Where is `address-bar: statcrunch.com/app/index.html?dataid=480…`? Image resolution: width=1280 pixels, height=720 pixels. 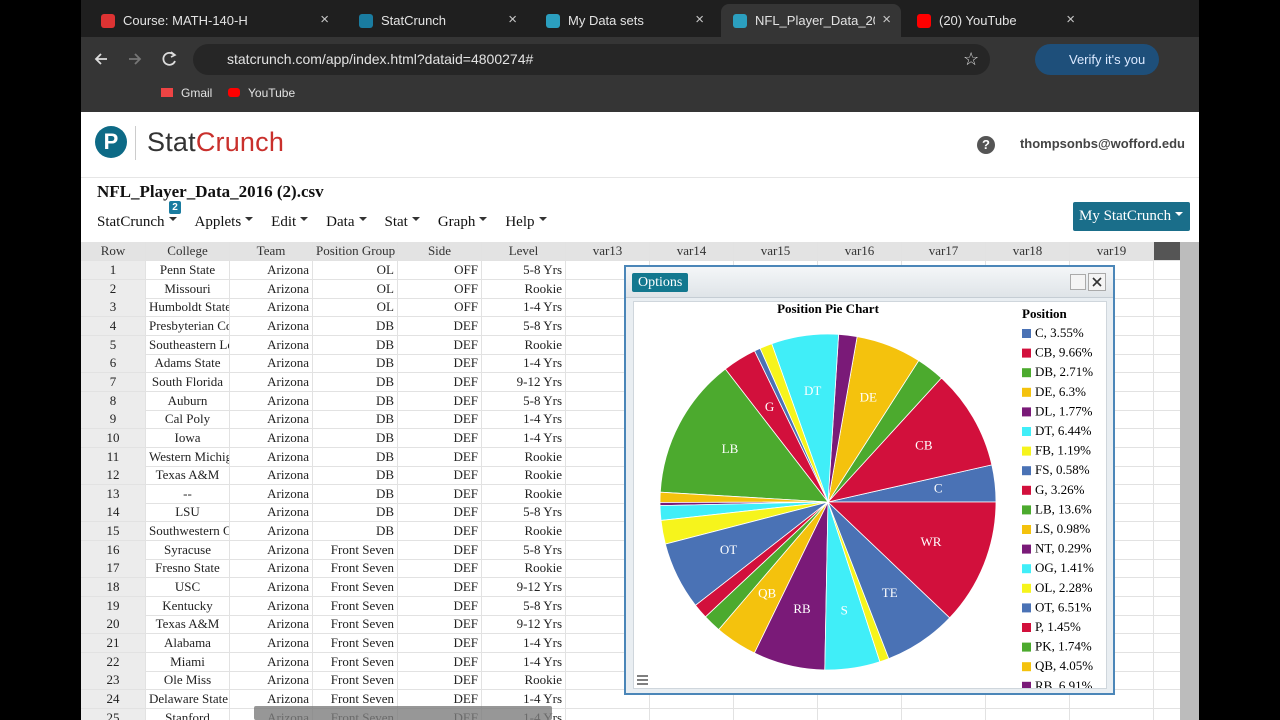
address-bar: statcrunch.com/app/index.html?dataid=480… is located at coordinates (591, 59).